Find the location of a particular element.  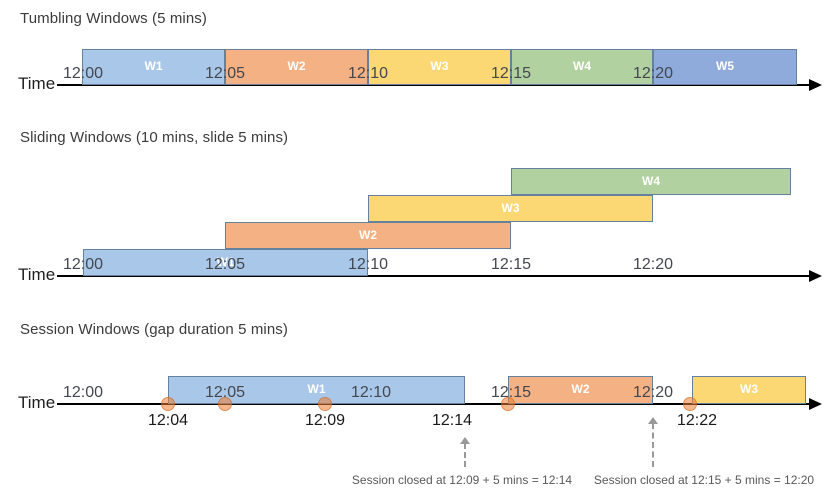

sliding-window-label-w1: W1 is located at coordinates (225, 261).